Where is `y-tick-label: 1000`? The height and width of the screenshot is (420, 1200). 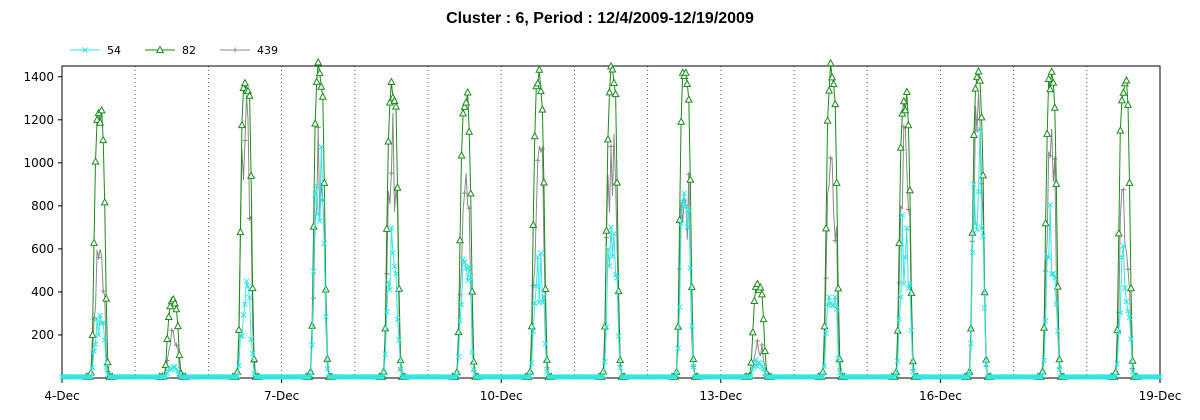 y-tick-label: 1000 is located at coordinates (38, 163).